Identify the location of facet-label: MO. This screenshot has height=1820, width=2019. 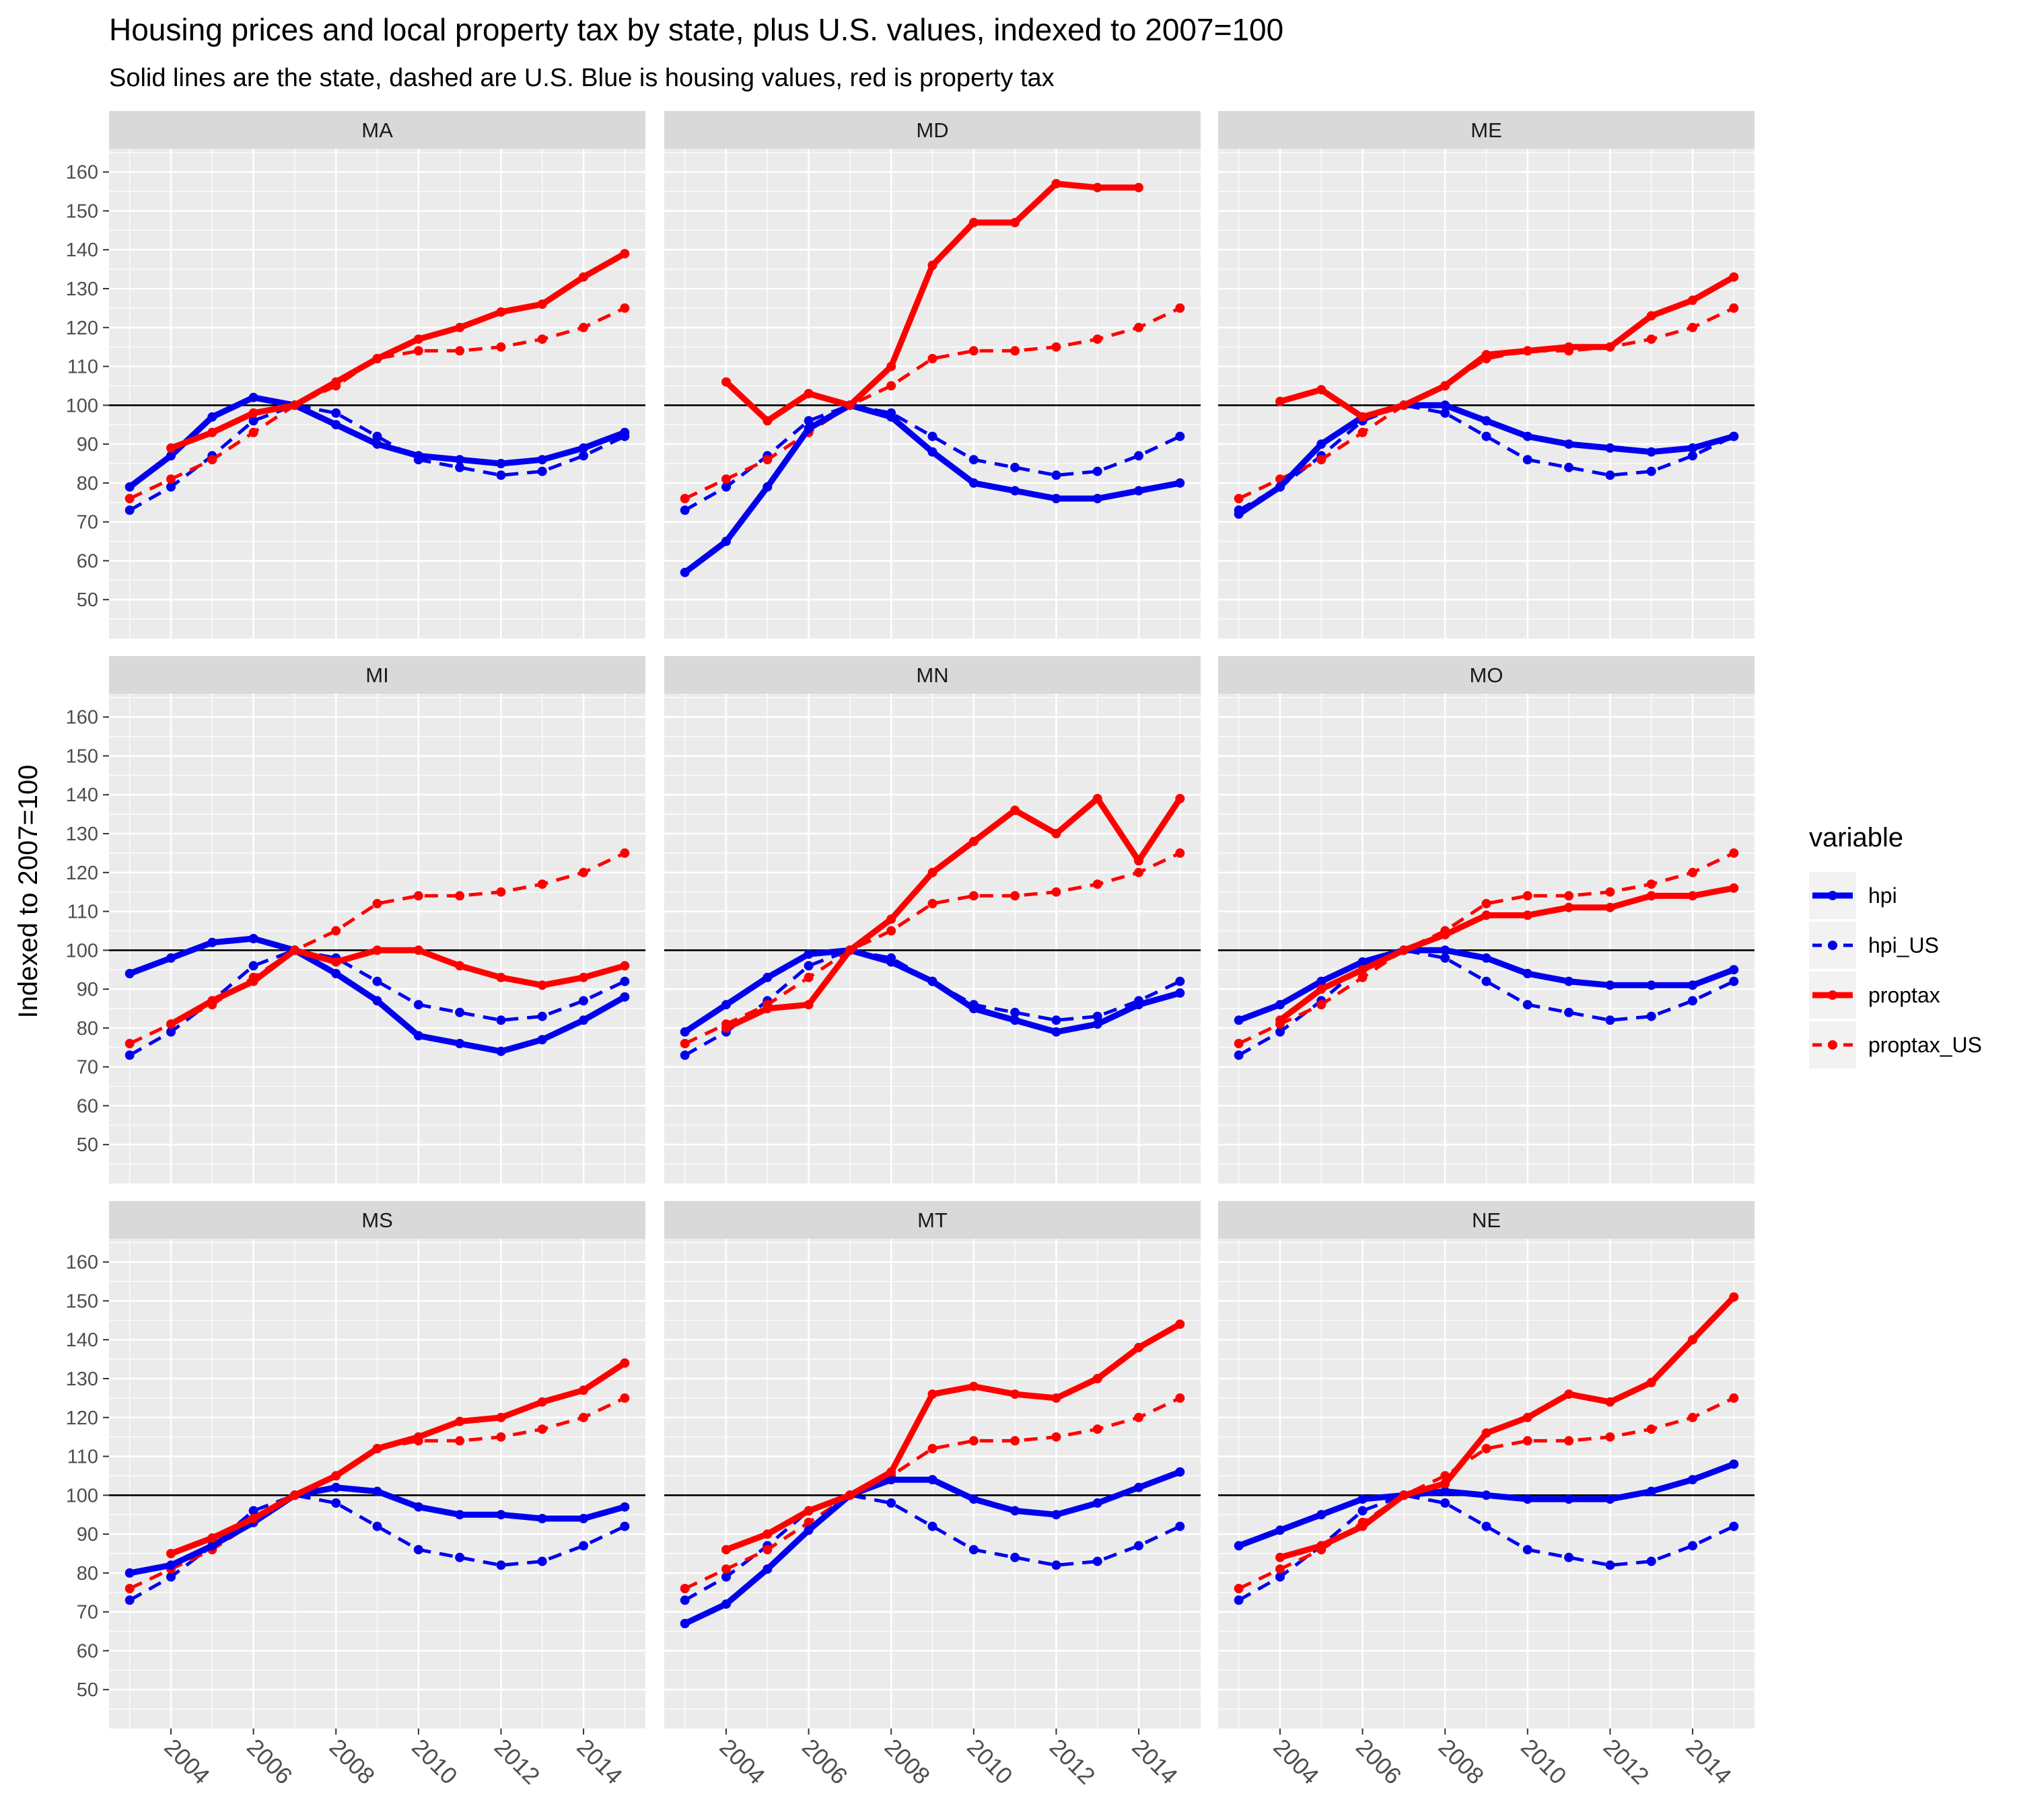
(1486, 675).